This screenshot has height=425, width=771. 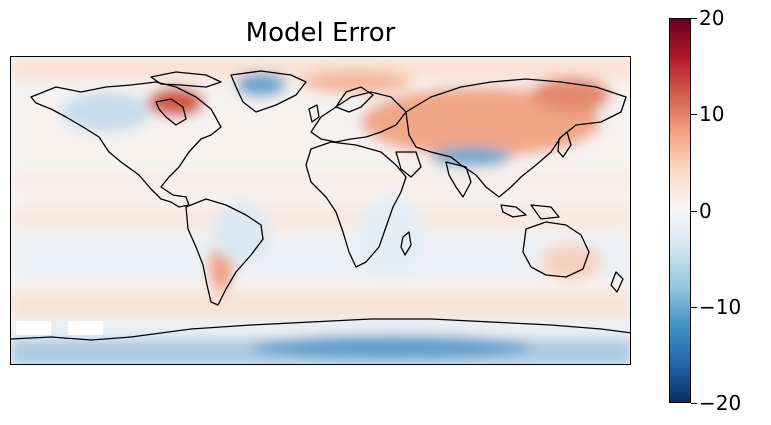 I want to click on colorbar-tick-label: 10, so click(x=712, y=114).